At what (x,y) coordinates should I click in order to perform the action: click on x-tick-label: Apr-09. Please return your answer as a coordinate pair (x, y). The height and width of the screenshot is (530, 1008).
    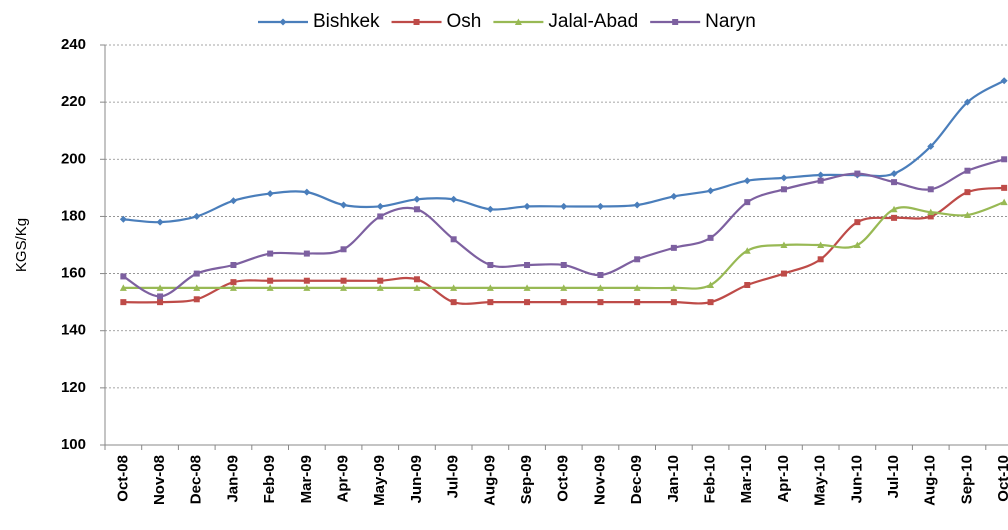
    Looking at the image, I should click on (343, 479).